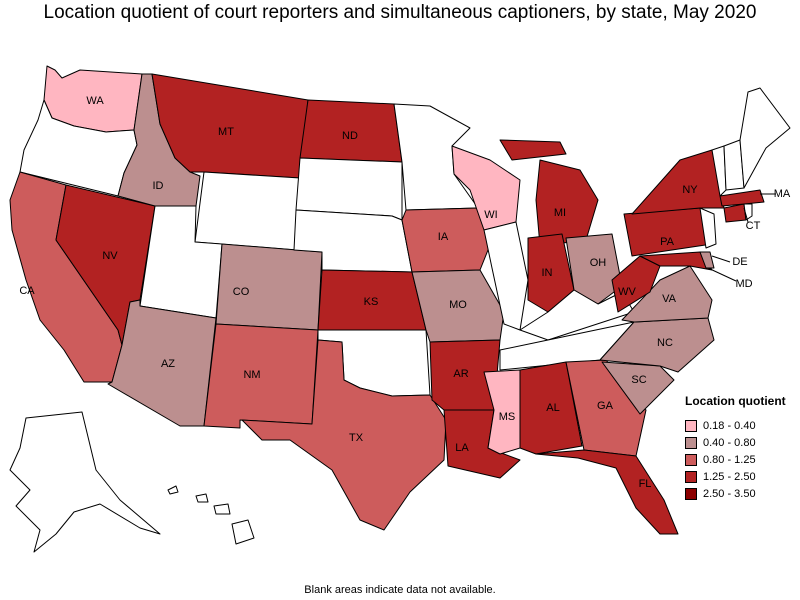 The image size is (800, 600). Describe the element at coordinates (645, 484) in the screenshot. I see `state-label-fl: FL` at that location.